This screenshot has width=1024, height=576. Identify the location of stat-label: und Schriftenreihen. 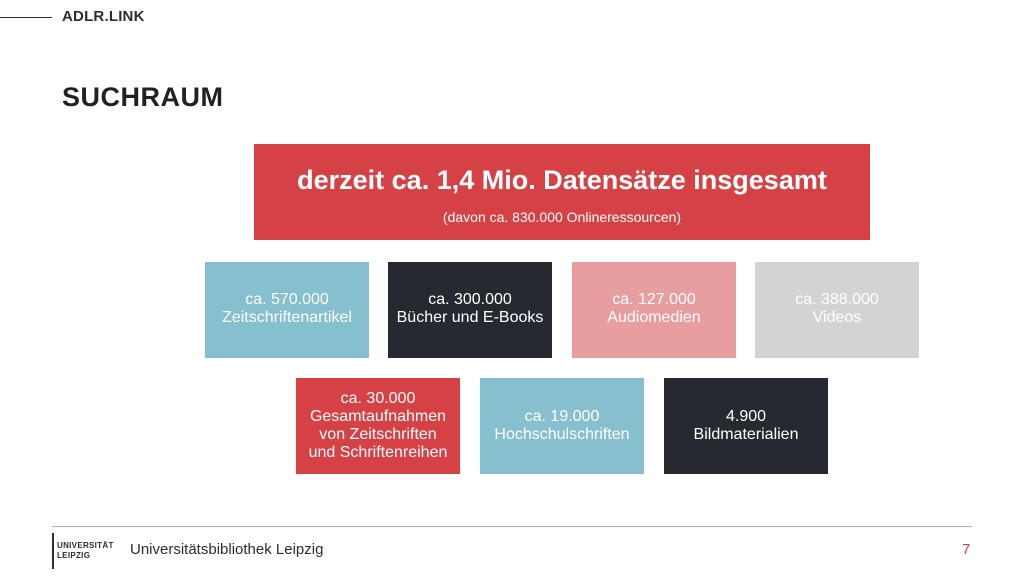
(378, 452).